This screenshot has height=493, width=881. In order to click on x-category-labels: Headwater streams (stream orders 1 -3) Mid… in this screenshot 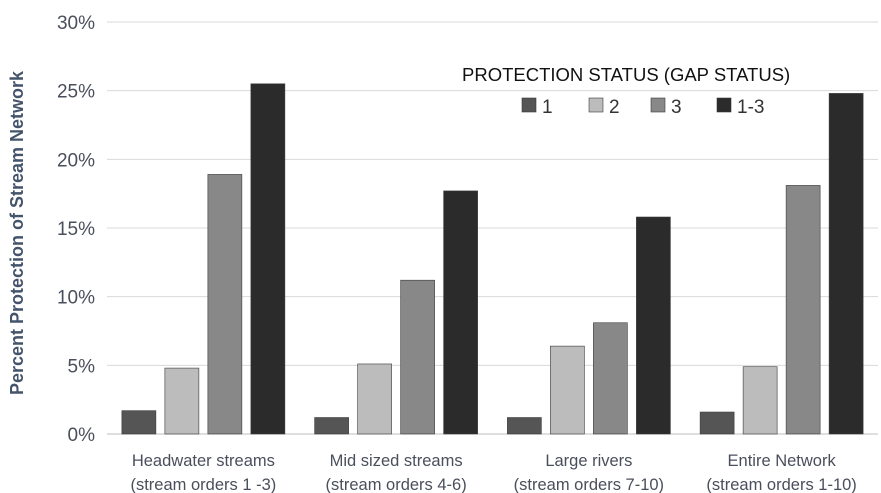, I will do `click(493, 472)`.